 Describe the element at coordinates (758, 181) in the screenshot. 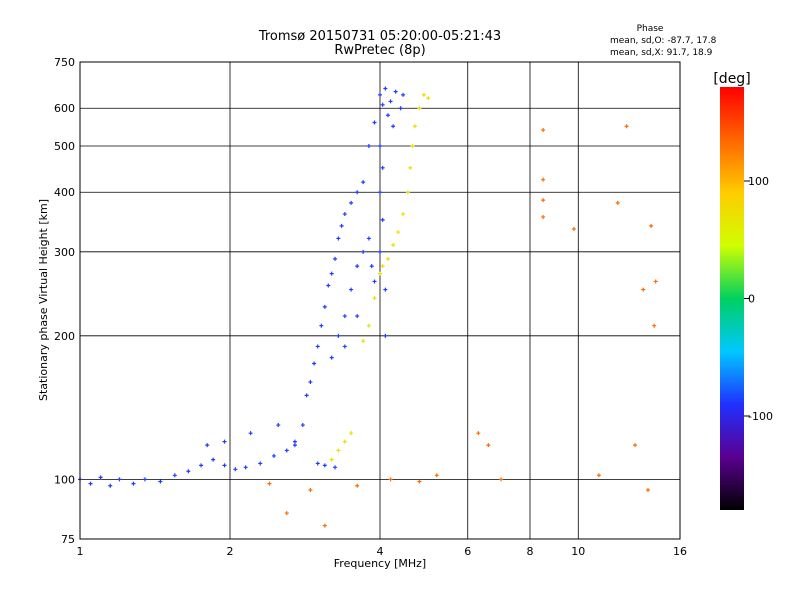

I see `colorbar-tick-label: 100` at that location.